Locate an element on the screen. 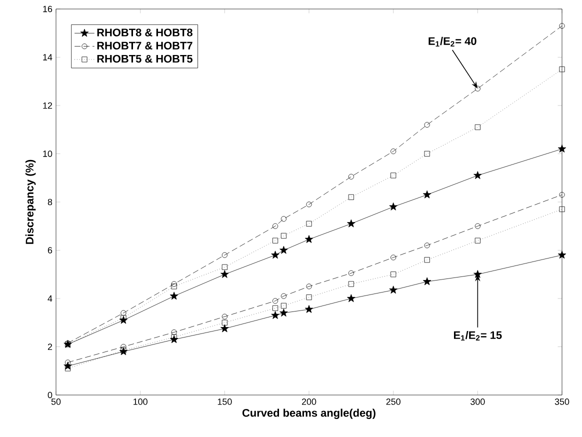 The width and height of the screenshot is (582, 437). legend-label: RHOBT7 & HOBT7 is located at coordinates (144, 46).